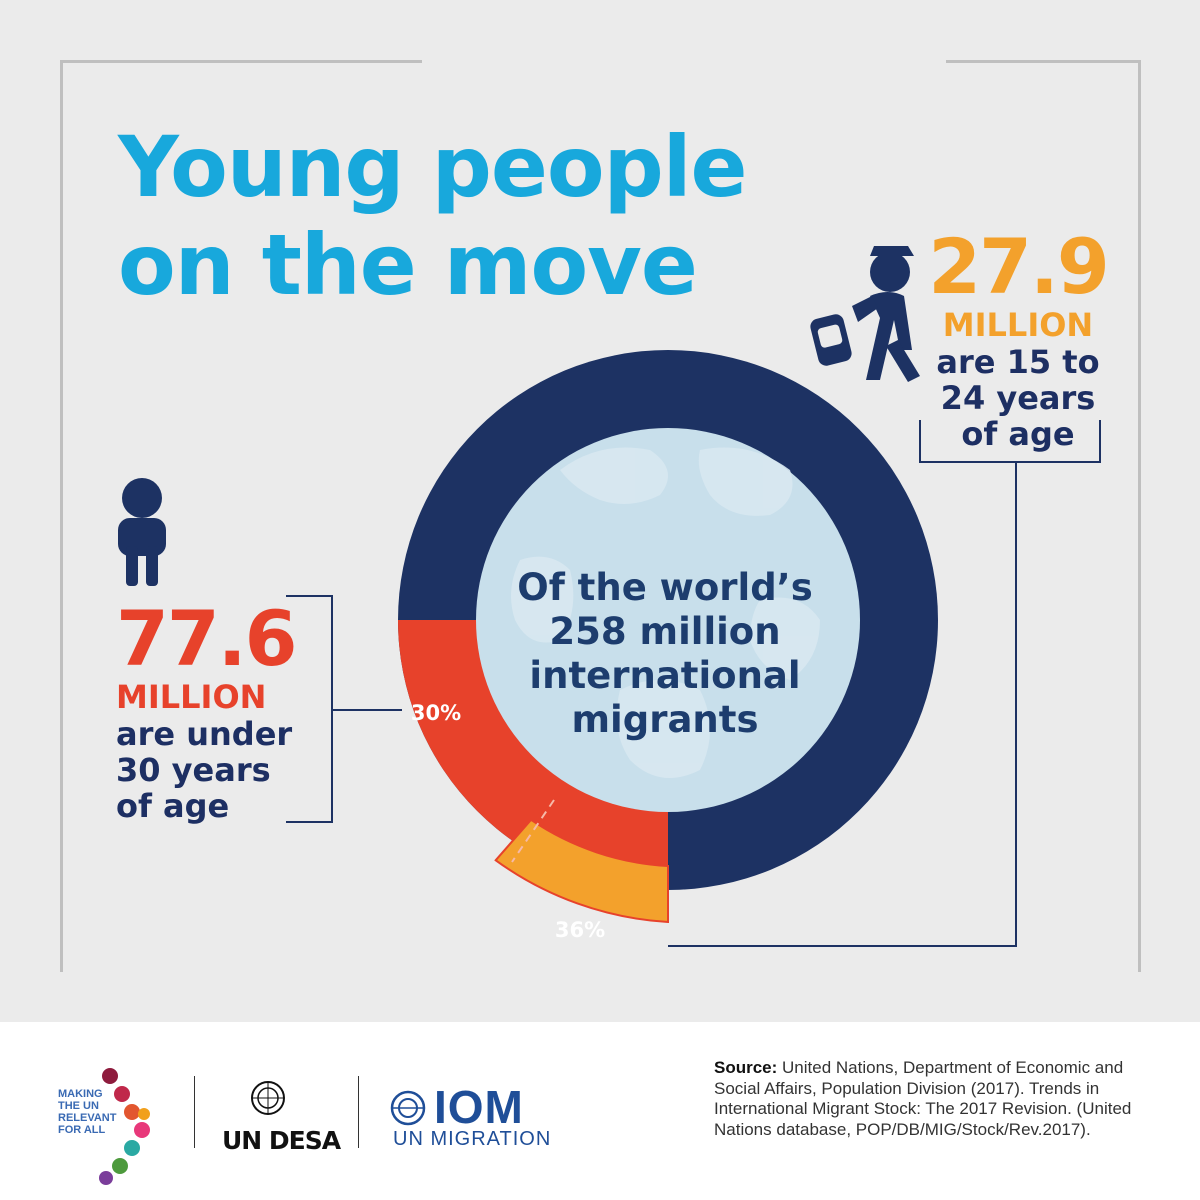 This screenshot has width=1200, height=1200. What do you see at coordinates (665, 719) in the screenshot?
I see `globe-caption-line-4: migrants` at bounding box center [665, 719].